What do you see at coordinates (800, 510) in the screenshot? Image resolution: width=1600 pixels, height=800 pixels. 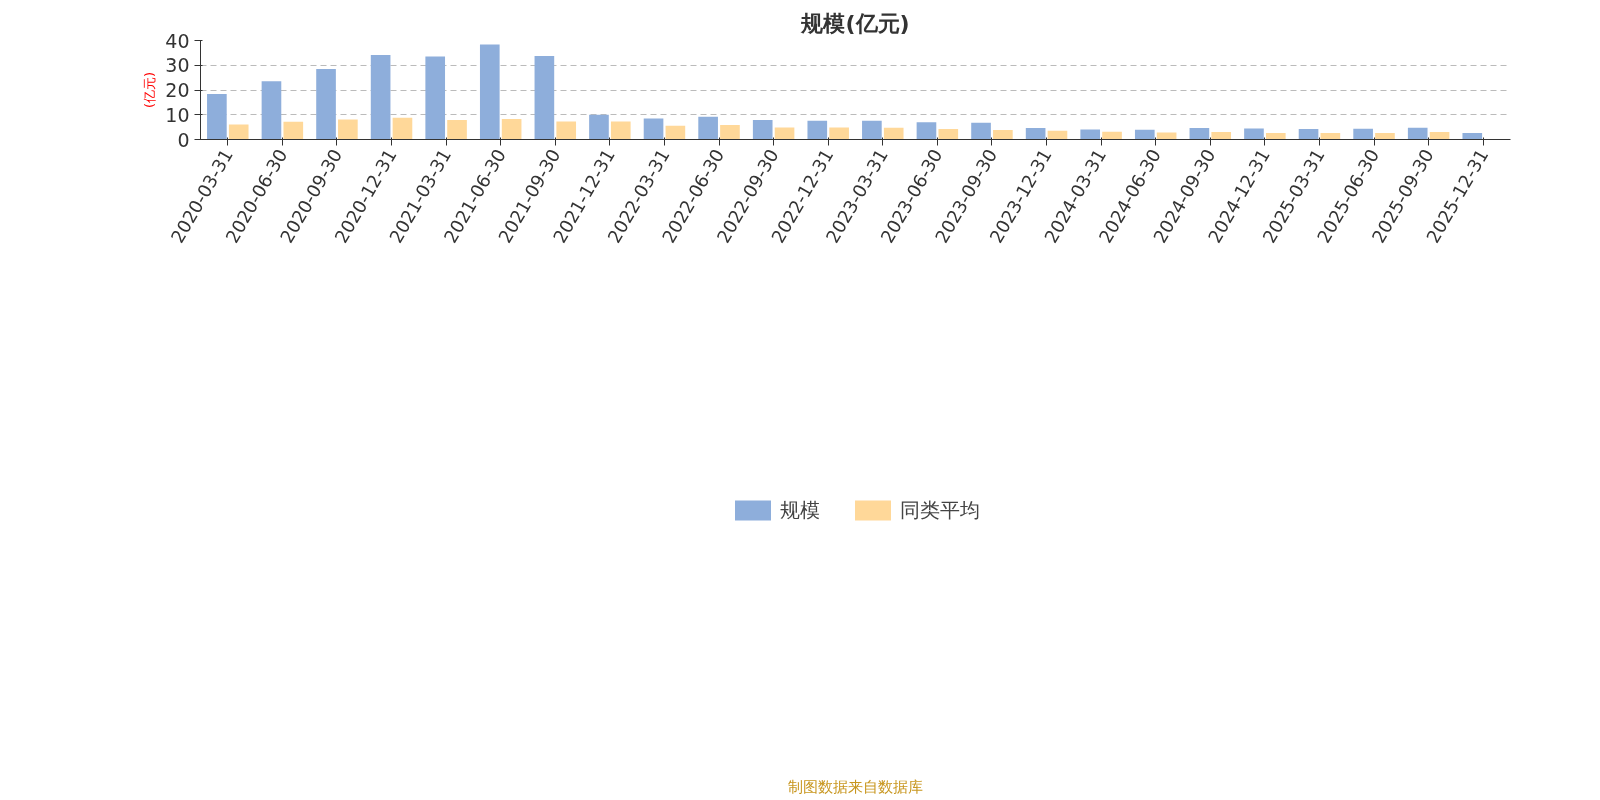 I see `legend-label: 规模` at bounding box center [800, 510].